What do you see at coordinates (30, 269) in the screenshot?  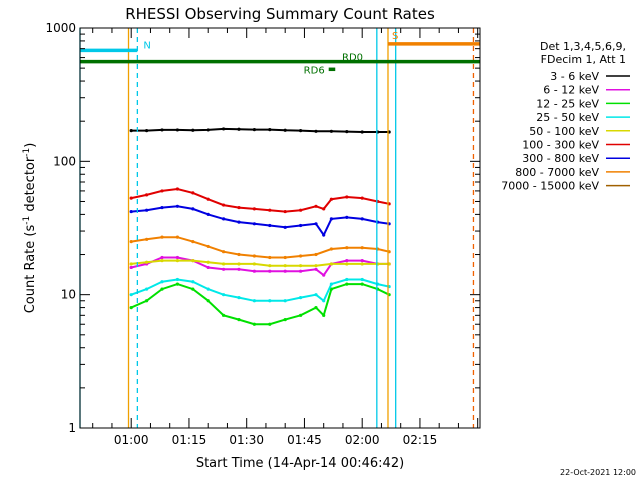 I see `y-axis-label-part: Count Rate (s` at bounding box center [30, 269].